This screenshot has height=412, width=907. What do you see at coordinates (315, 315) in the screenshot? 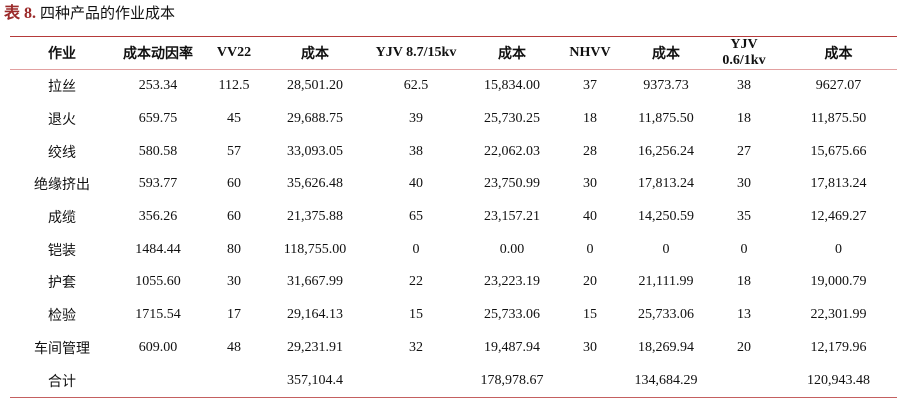
I see `table-cell: 29,164.13` at bounding box center [315, 315].